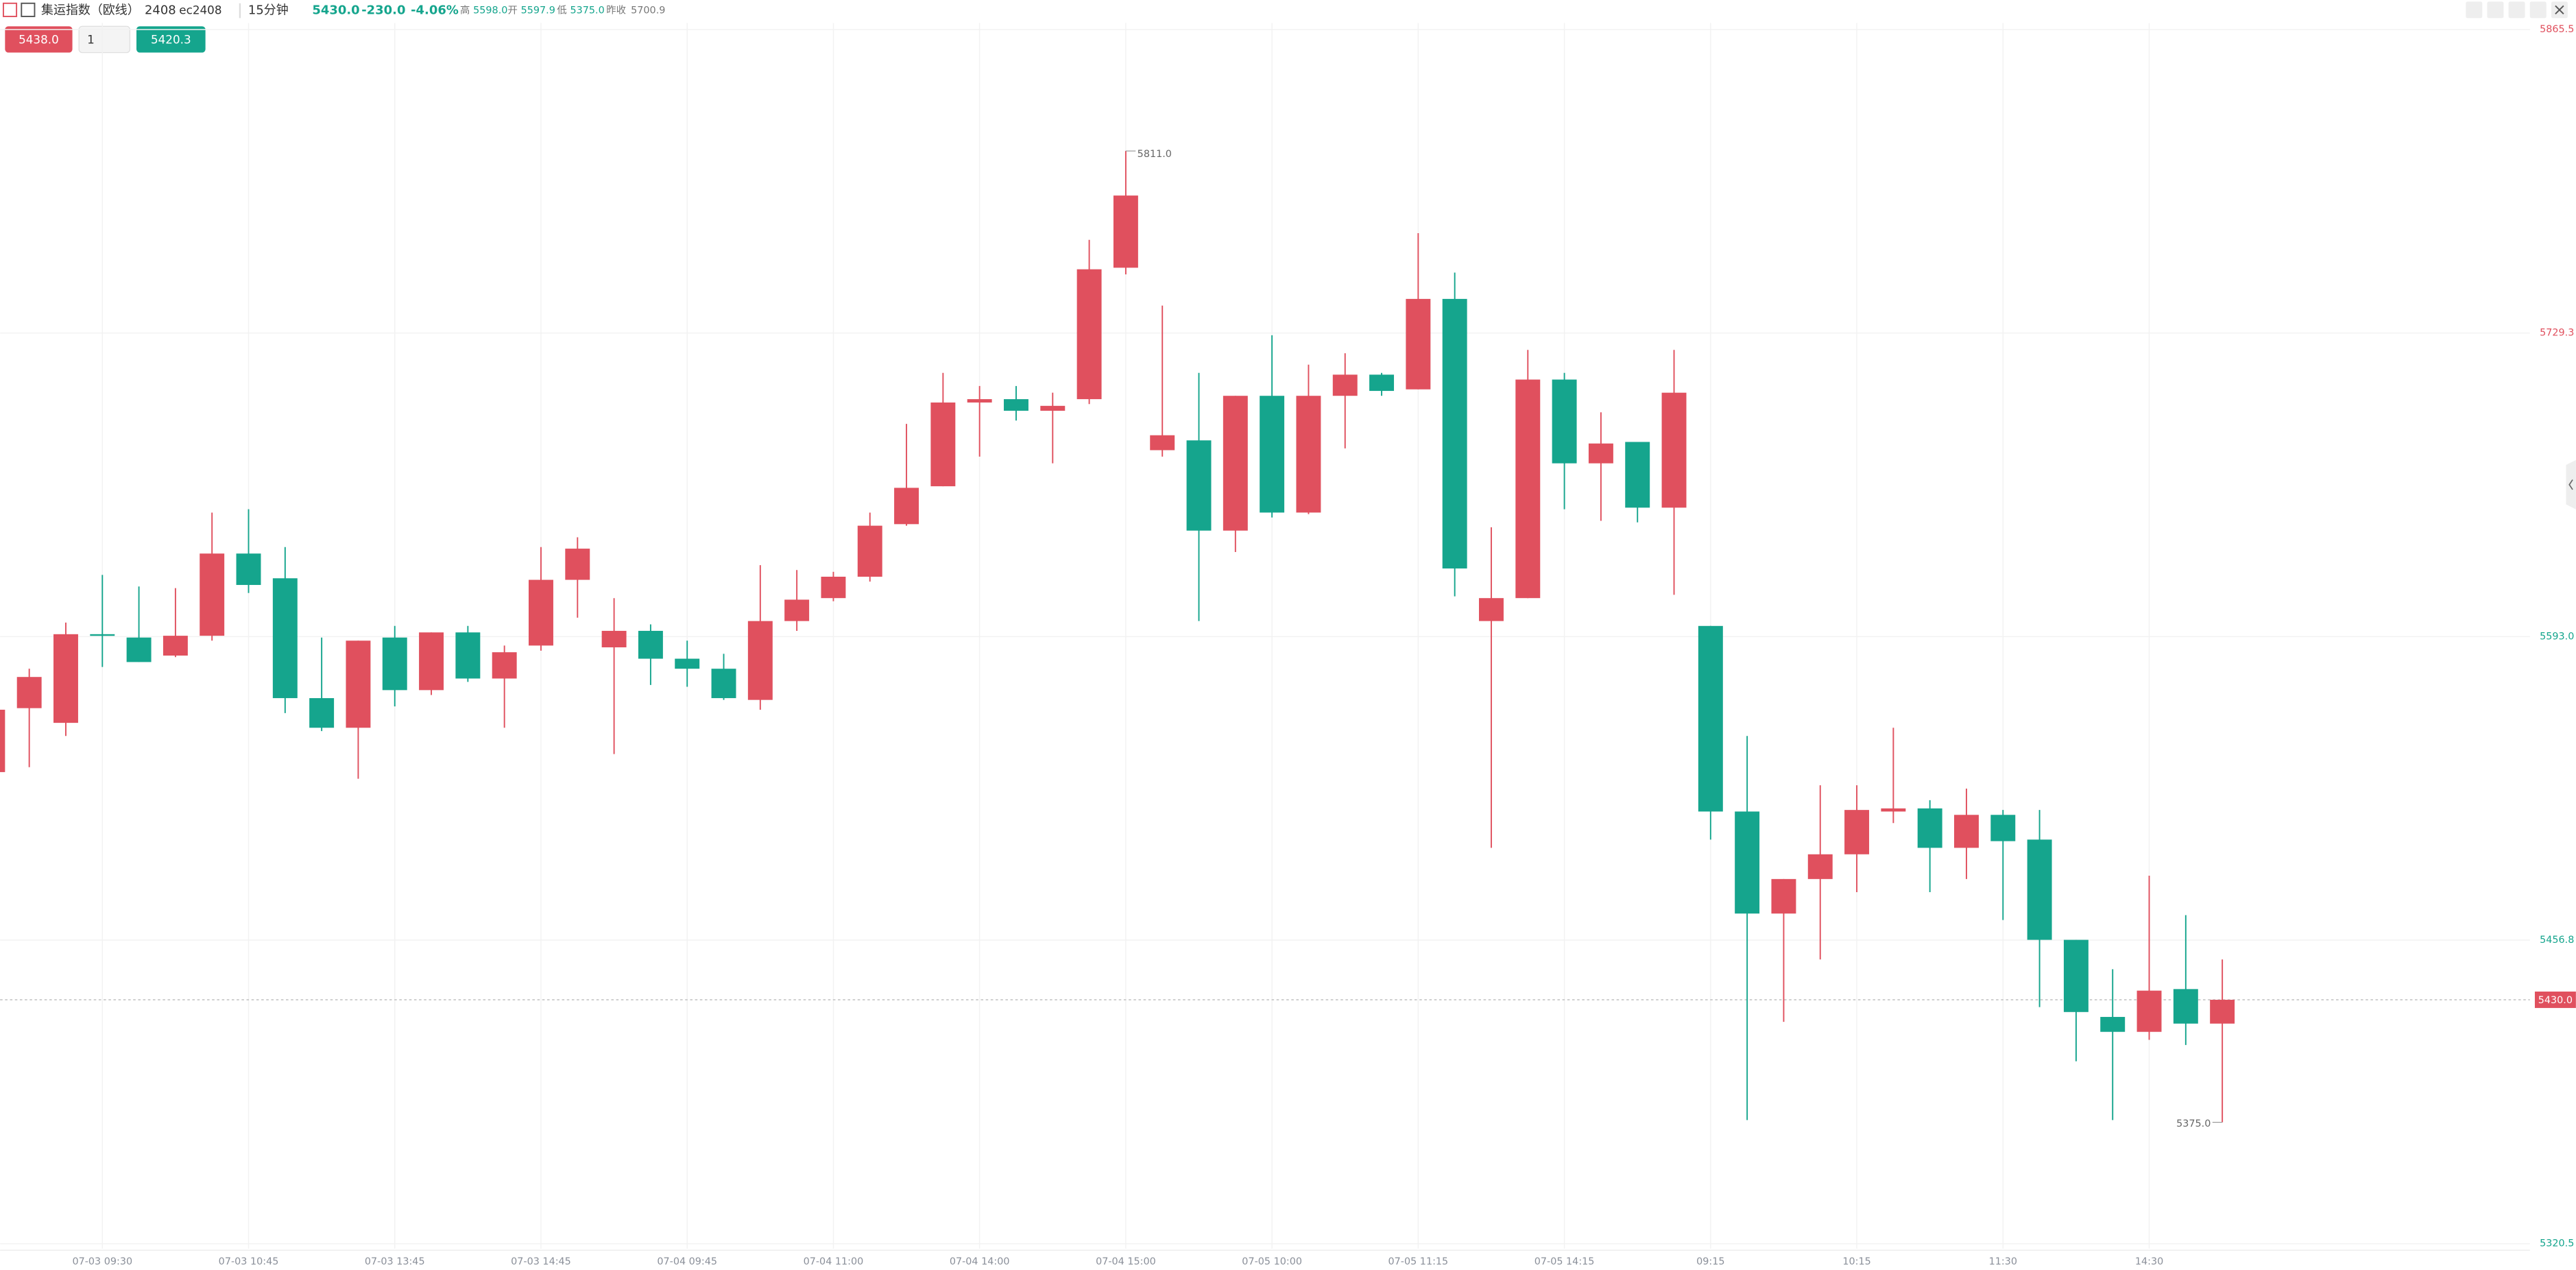 The height and width of the screenshot is (1270, 2576). Describe the element at coordinates (2557, 1243) in the screenshot. I see `y-tick-label: 5320.5` at that location.